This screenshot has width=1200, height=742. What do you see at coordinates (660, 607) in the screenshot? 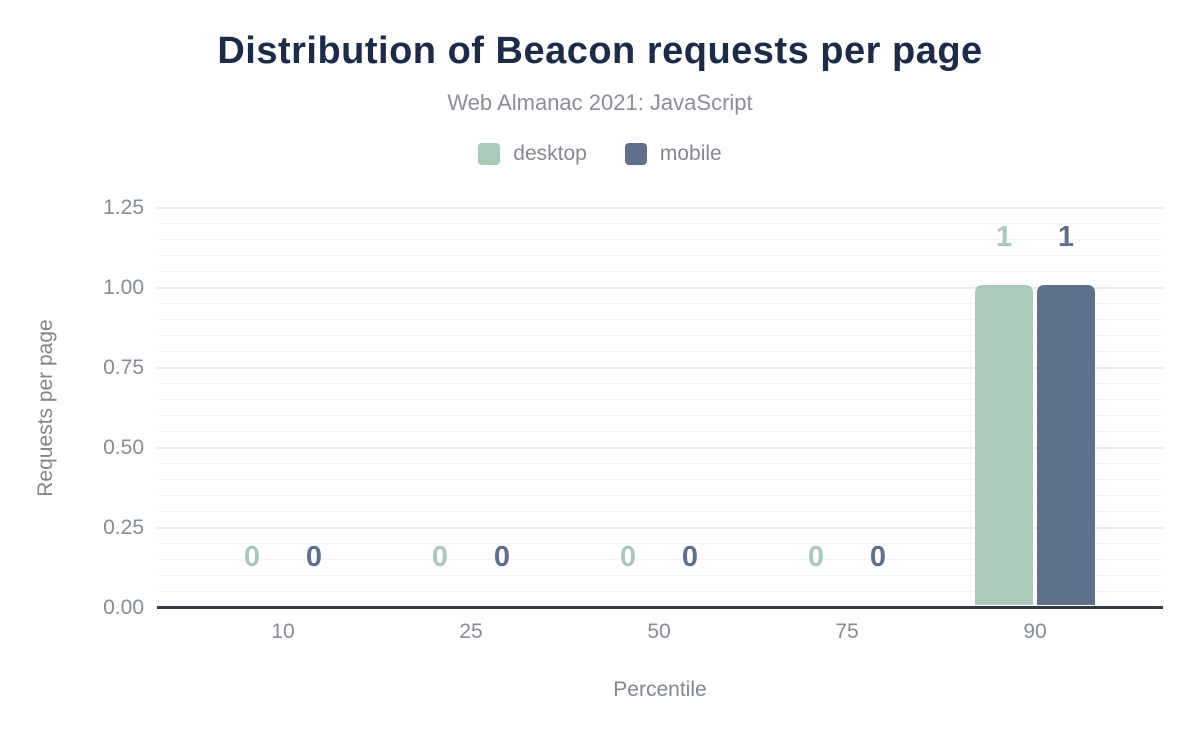
I see `x-axis-line` at bounding box center [660, 607].